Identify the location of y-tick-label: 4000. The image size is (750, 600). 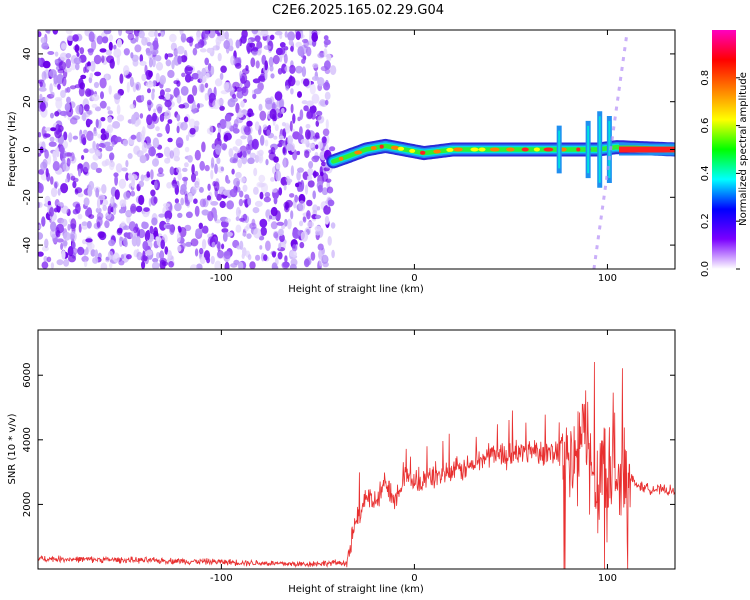
(27, 439).